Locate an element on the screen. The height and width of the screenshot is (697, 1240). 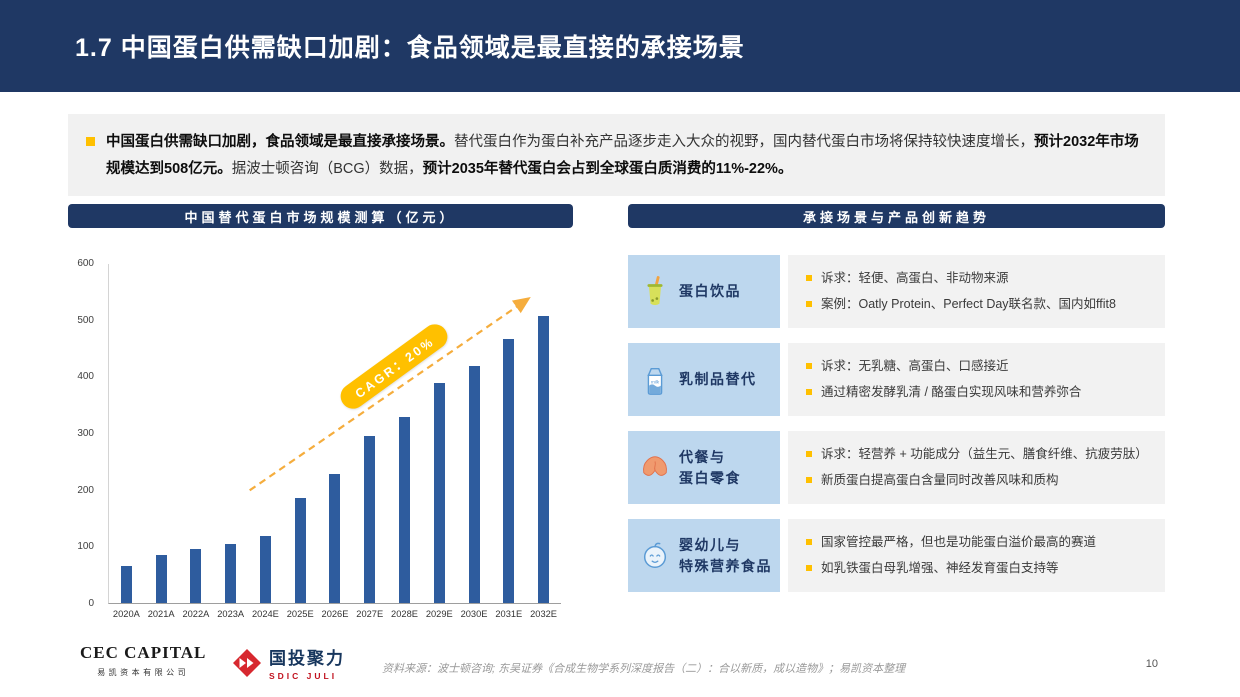
bullet-text: 诉求：轻便、高蛋白、非动物来源 is located at coordinates (915, 278).